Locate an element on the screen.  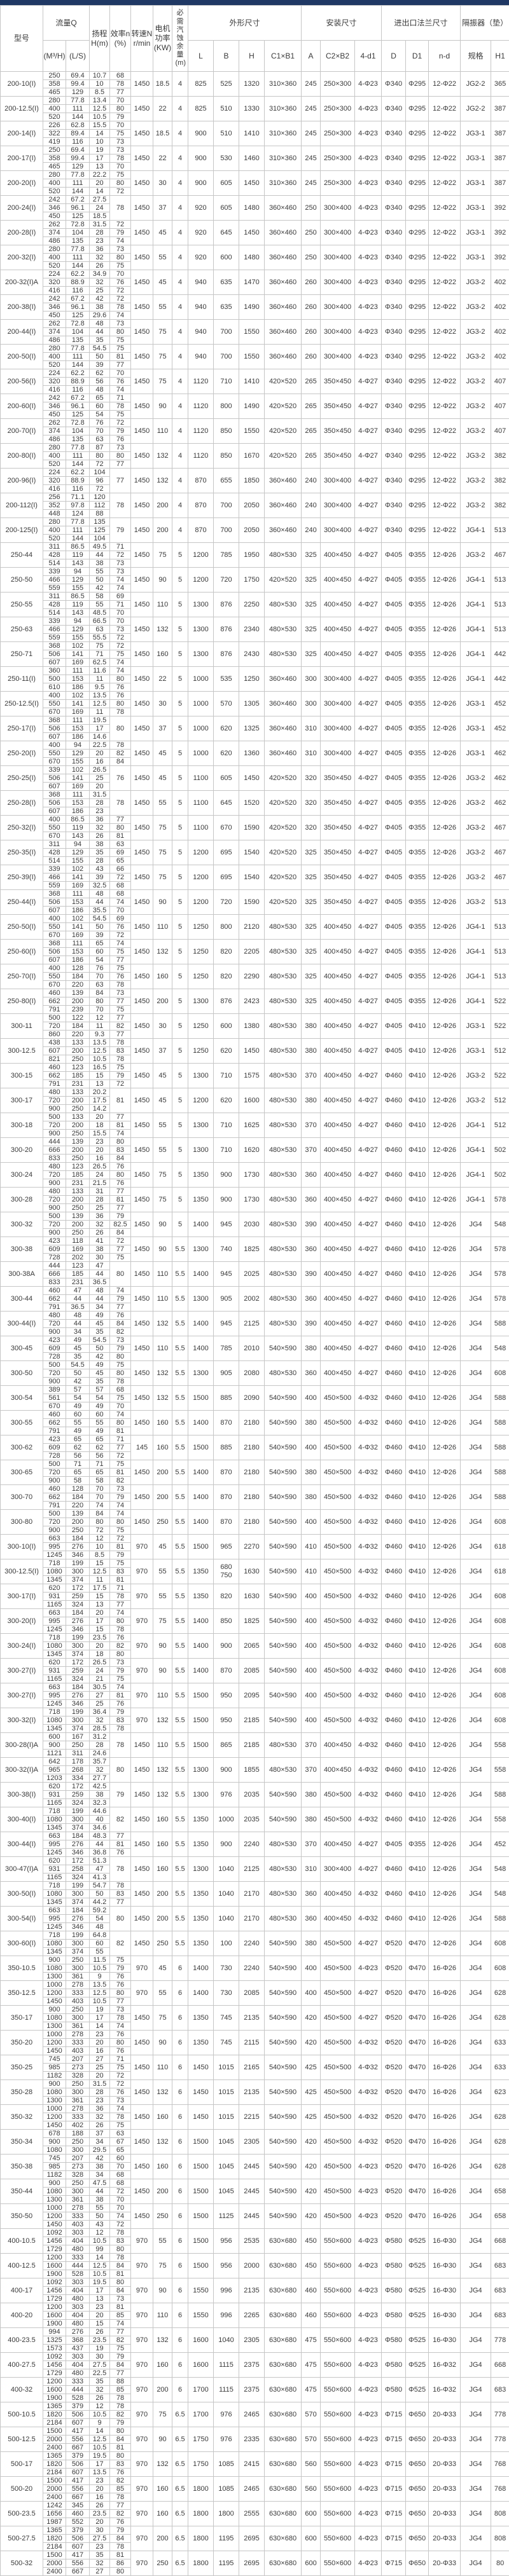
cell-iso: JG3-2 is located at coordinates (476, 456).